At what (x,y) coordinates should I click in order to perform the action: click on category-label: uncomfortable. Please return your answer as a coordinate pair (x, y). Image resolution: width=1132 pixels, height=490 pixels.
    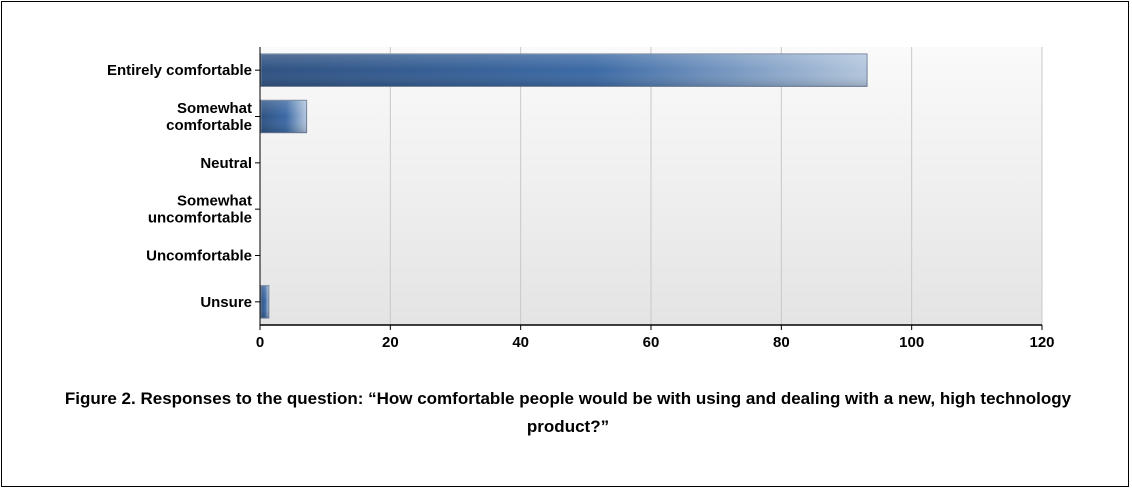
    Looking at the image, I should click on (200, 218).